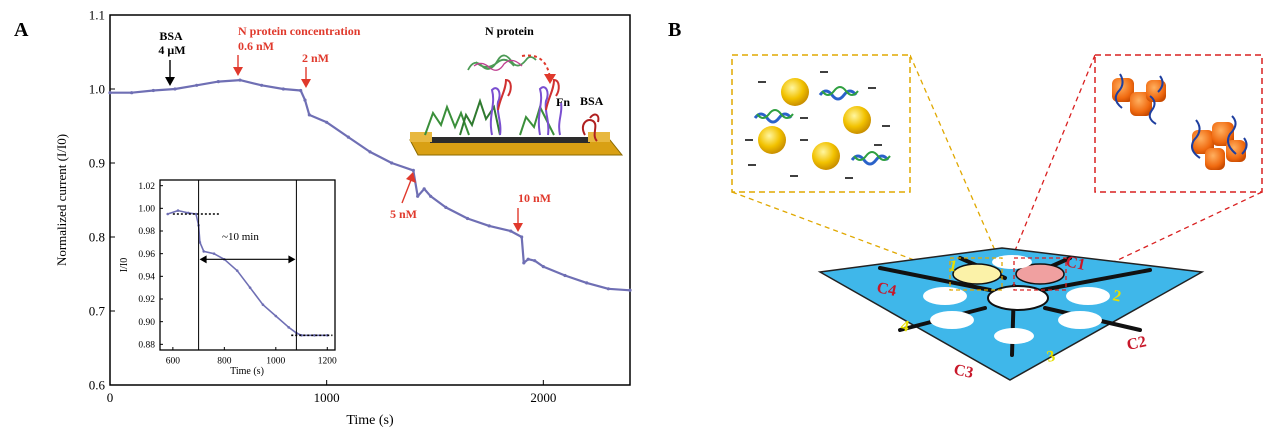  Describe the element at coordinates (599, 137) in the screenshot. I see `substrate-right-electrode` at that location.